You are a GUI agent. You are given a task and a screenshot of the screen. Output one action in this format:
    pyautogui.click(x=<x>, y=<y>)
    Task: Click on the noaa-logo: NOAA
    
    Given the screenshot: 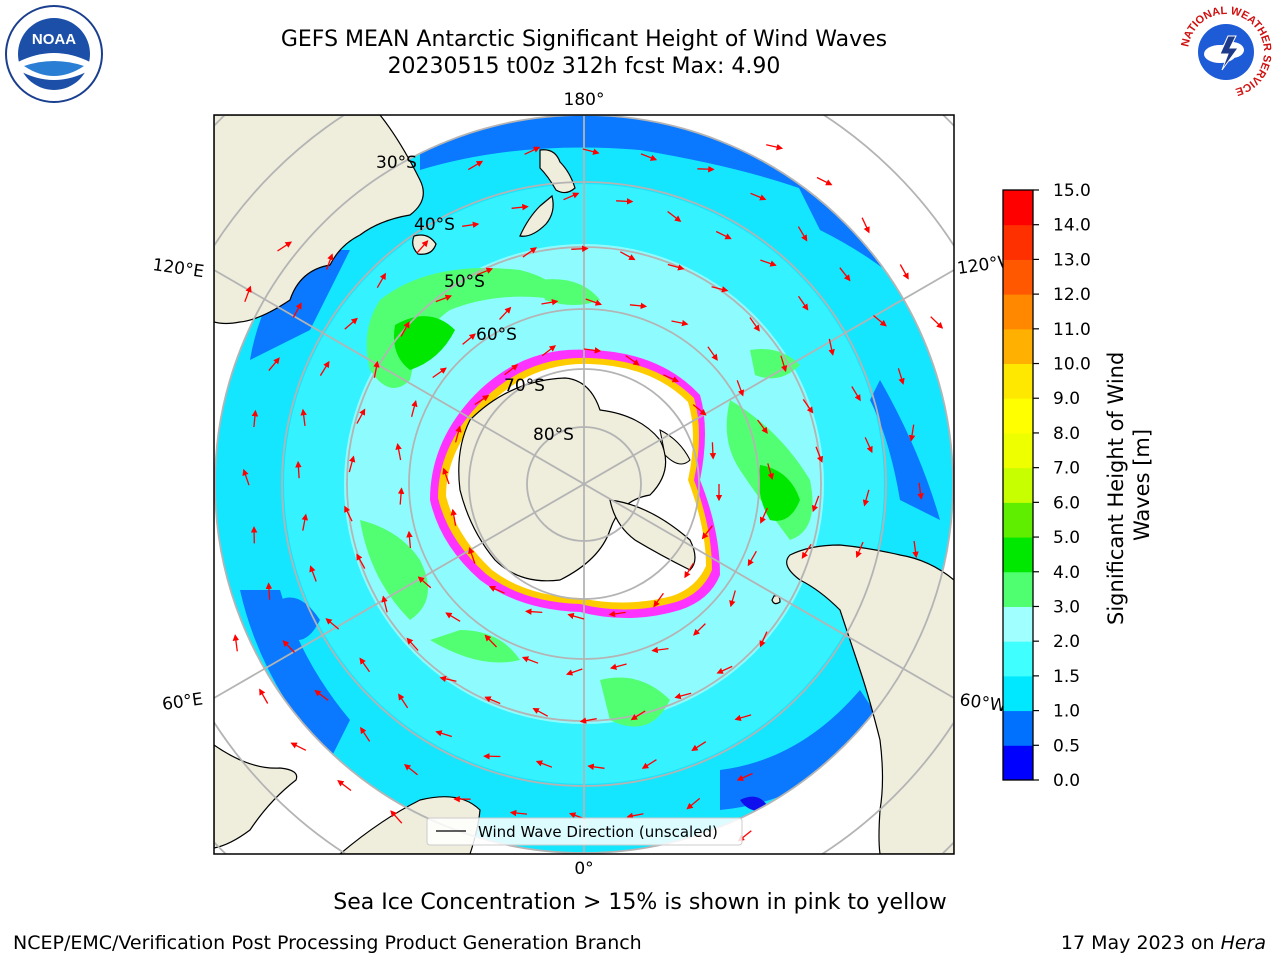 What is the action you would take?
    pyautogui.click(x=54, y=54)
    